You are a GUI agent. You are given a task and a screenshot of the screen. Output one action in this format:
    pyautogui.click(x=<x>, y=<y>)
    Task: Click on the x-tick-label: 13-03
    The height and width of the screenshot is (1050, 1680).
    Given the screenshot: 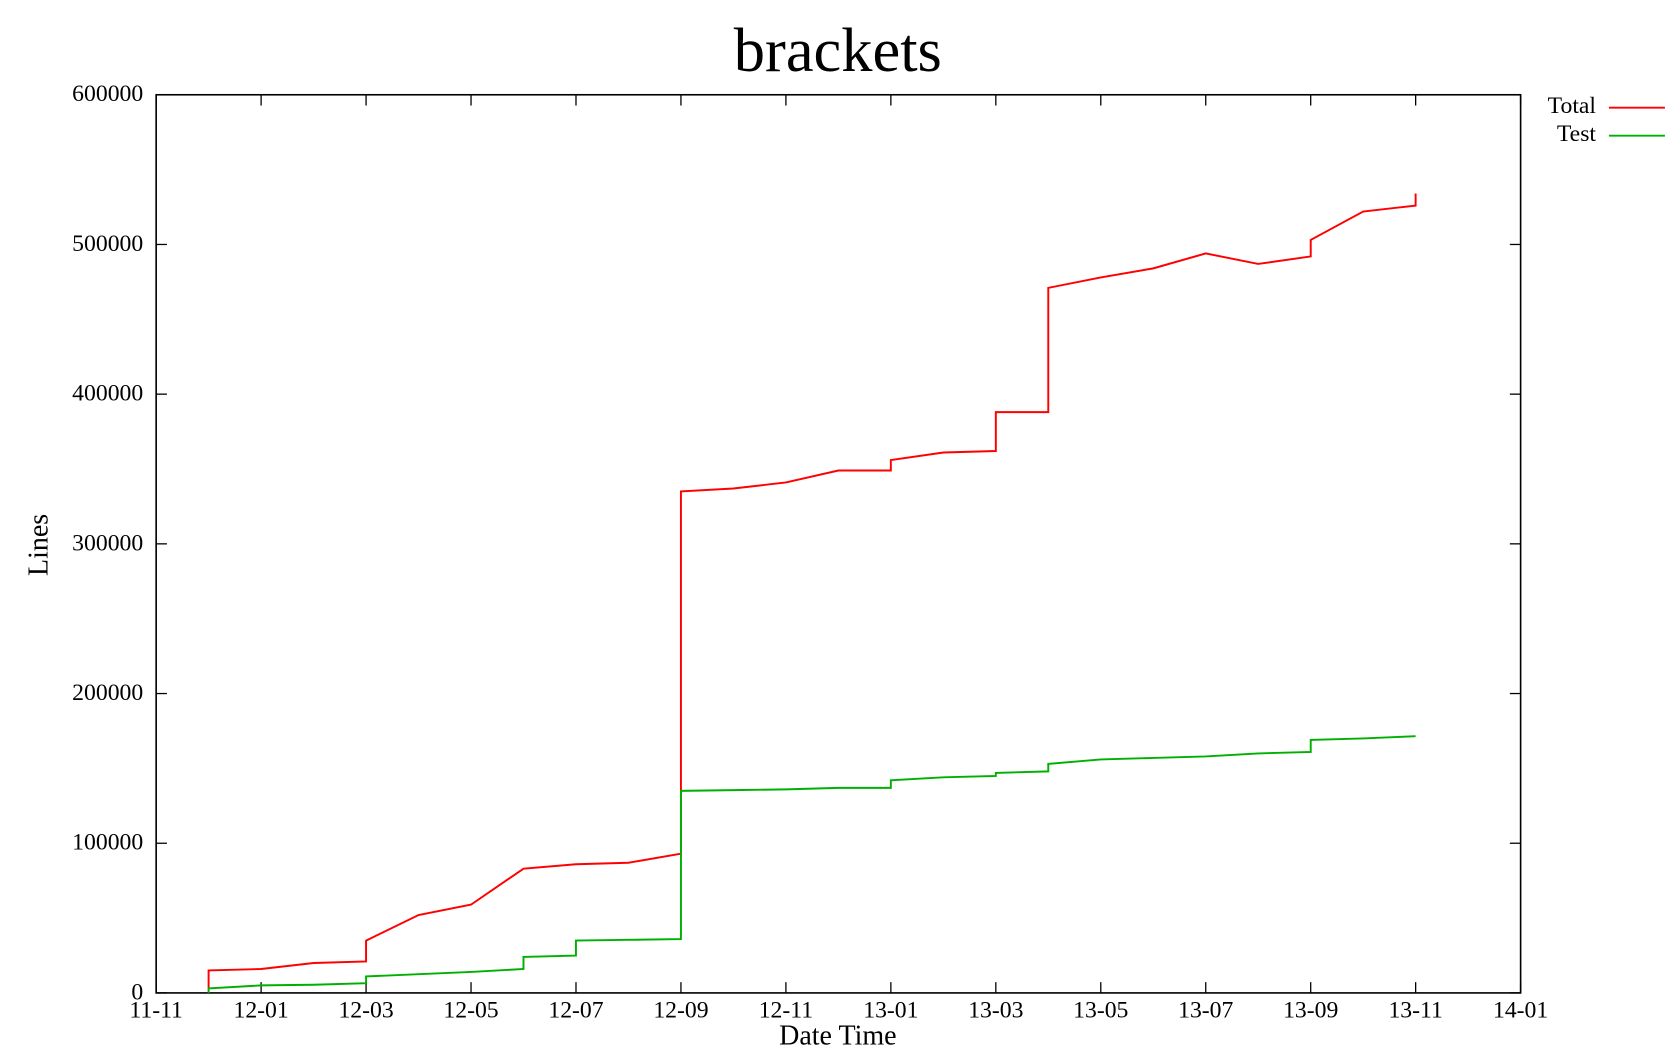 What is the action you would take?
    pyautogui.click(x=995, y=1011)
    